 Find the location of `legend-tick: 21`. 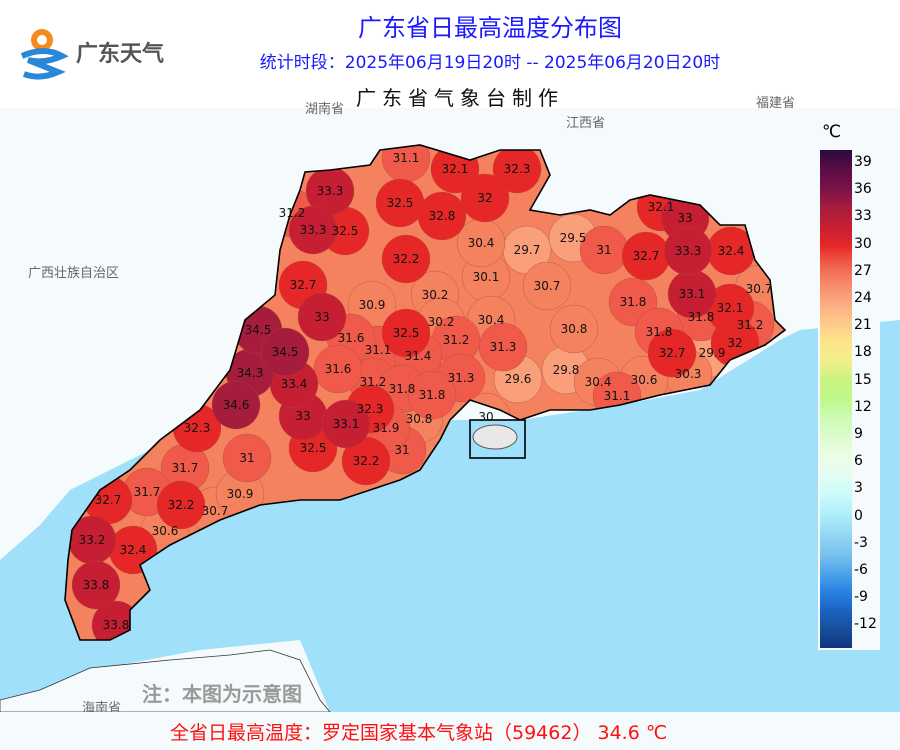

legend-tick: 21 is located at coordinates (863, 325).